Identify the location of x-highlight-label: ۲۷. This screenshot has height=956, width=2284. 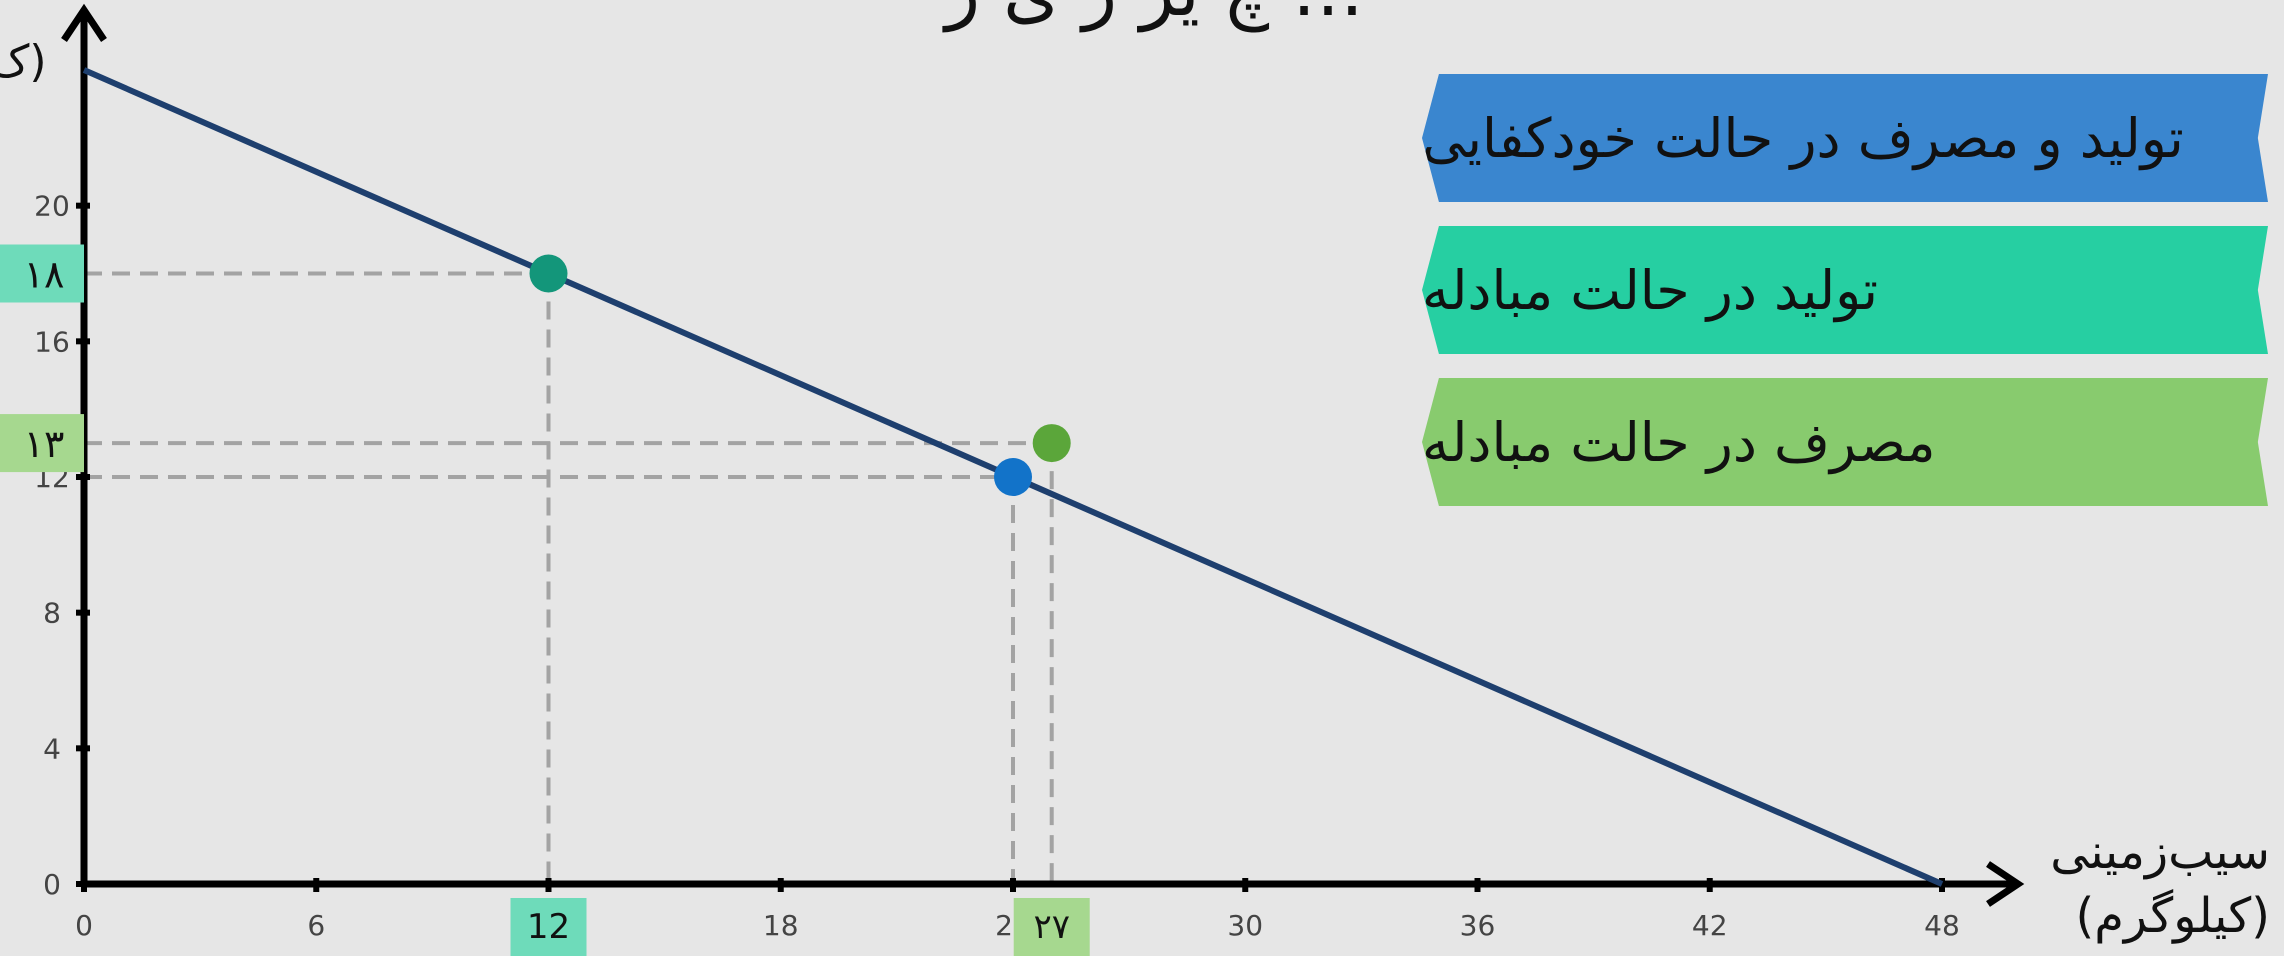
(1051, 927).